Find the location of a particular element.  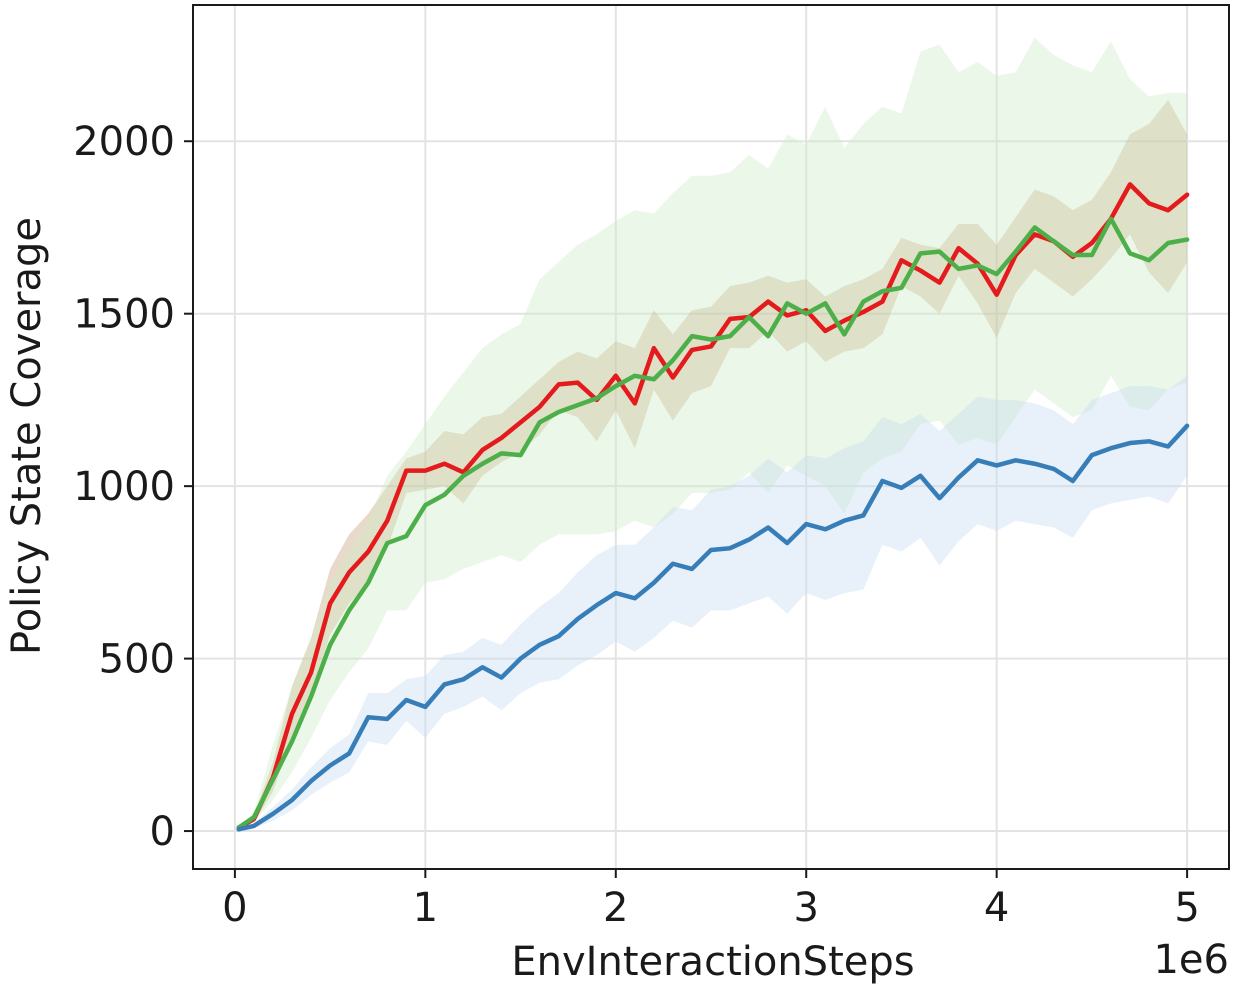

y-tick-label: 0 is located at coordinates (162, 832).